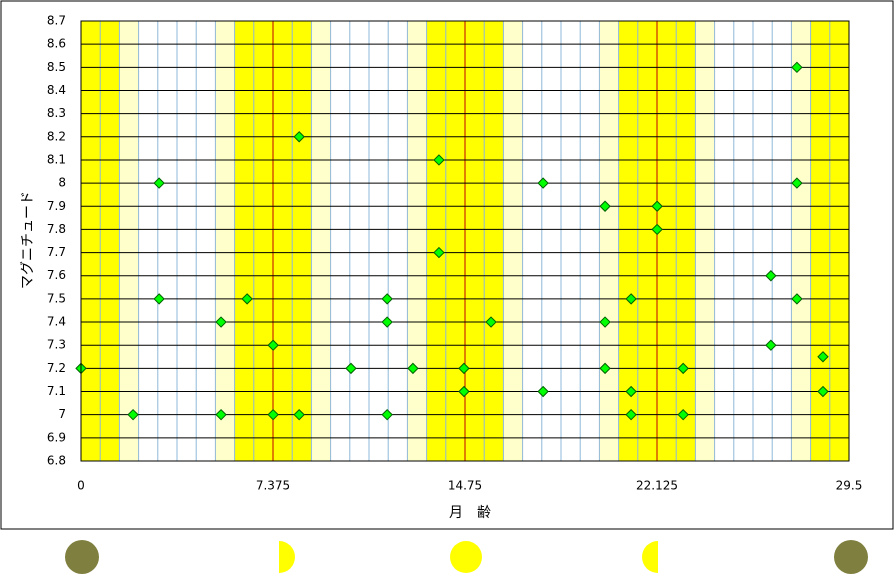  I want to click on x-tick-label: 14.75, so click(465, 486).